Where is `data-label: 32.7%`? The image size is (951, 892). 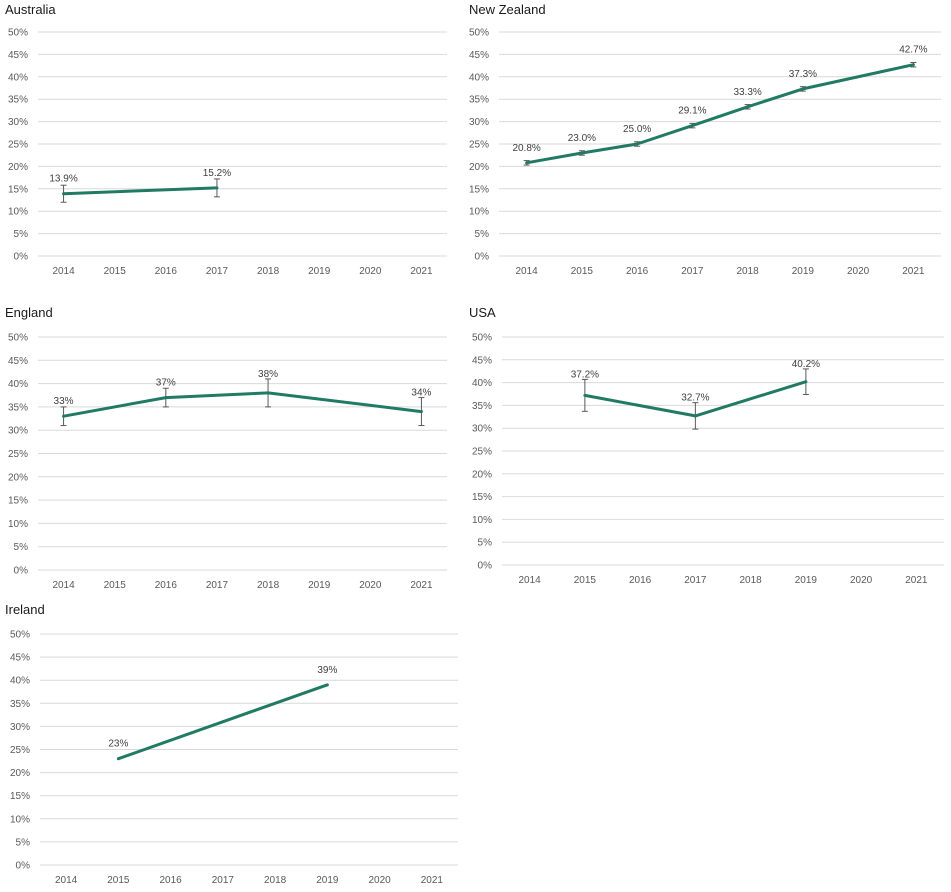 data-label: 32.7% is located at coordinates (695, 398).